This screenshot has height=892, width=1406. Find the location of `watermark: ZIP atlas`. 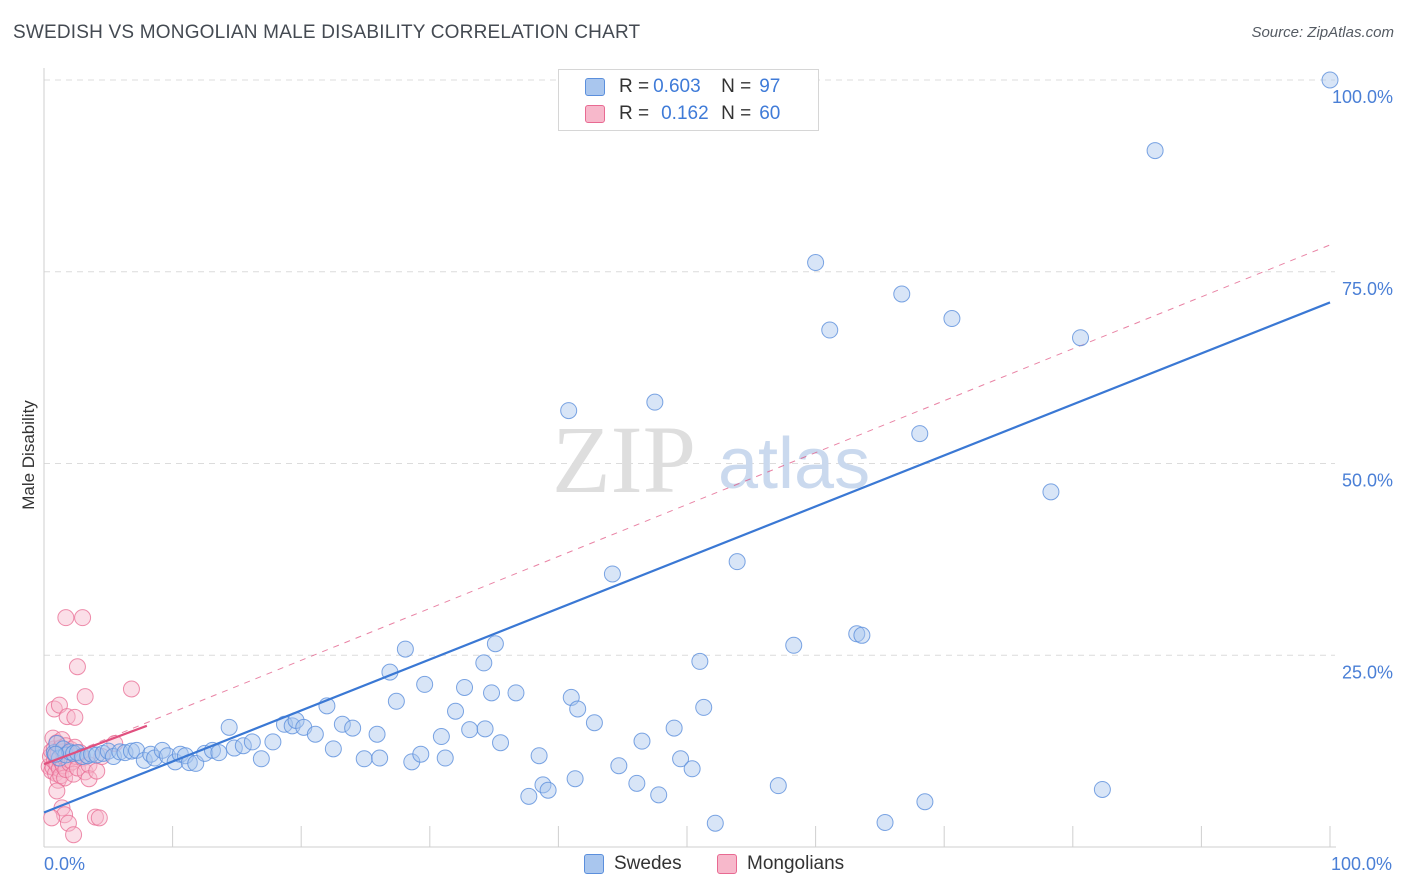

watermark: ZIP atlas is located at coordinates (711, 459).